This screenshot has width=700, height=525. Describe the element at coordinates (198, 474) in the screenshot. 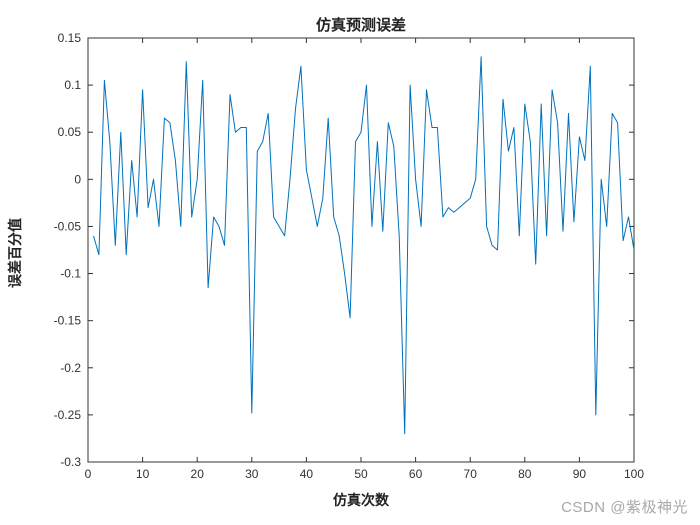

I see `x-tick-label: 20` at that location.